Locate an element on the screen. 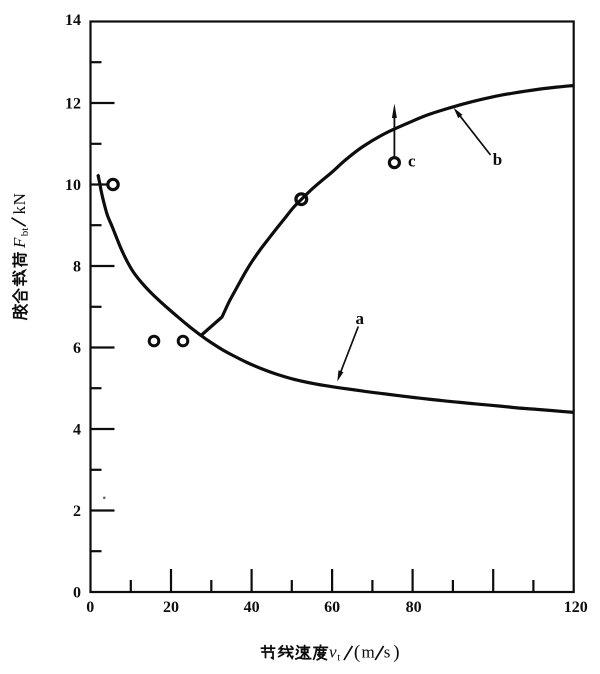 The width and height of the screenshot is (600, 674). svg-text: 120 is located at coordinates (576, 607).